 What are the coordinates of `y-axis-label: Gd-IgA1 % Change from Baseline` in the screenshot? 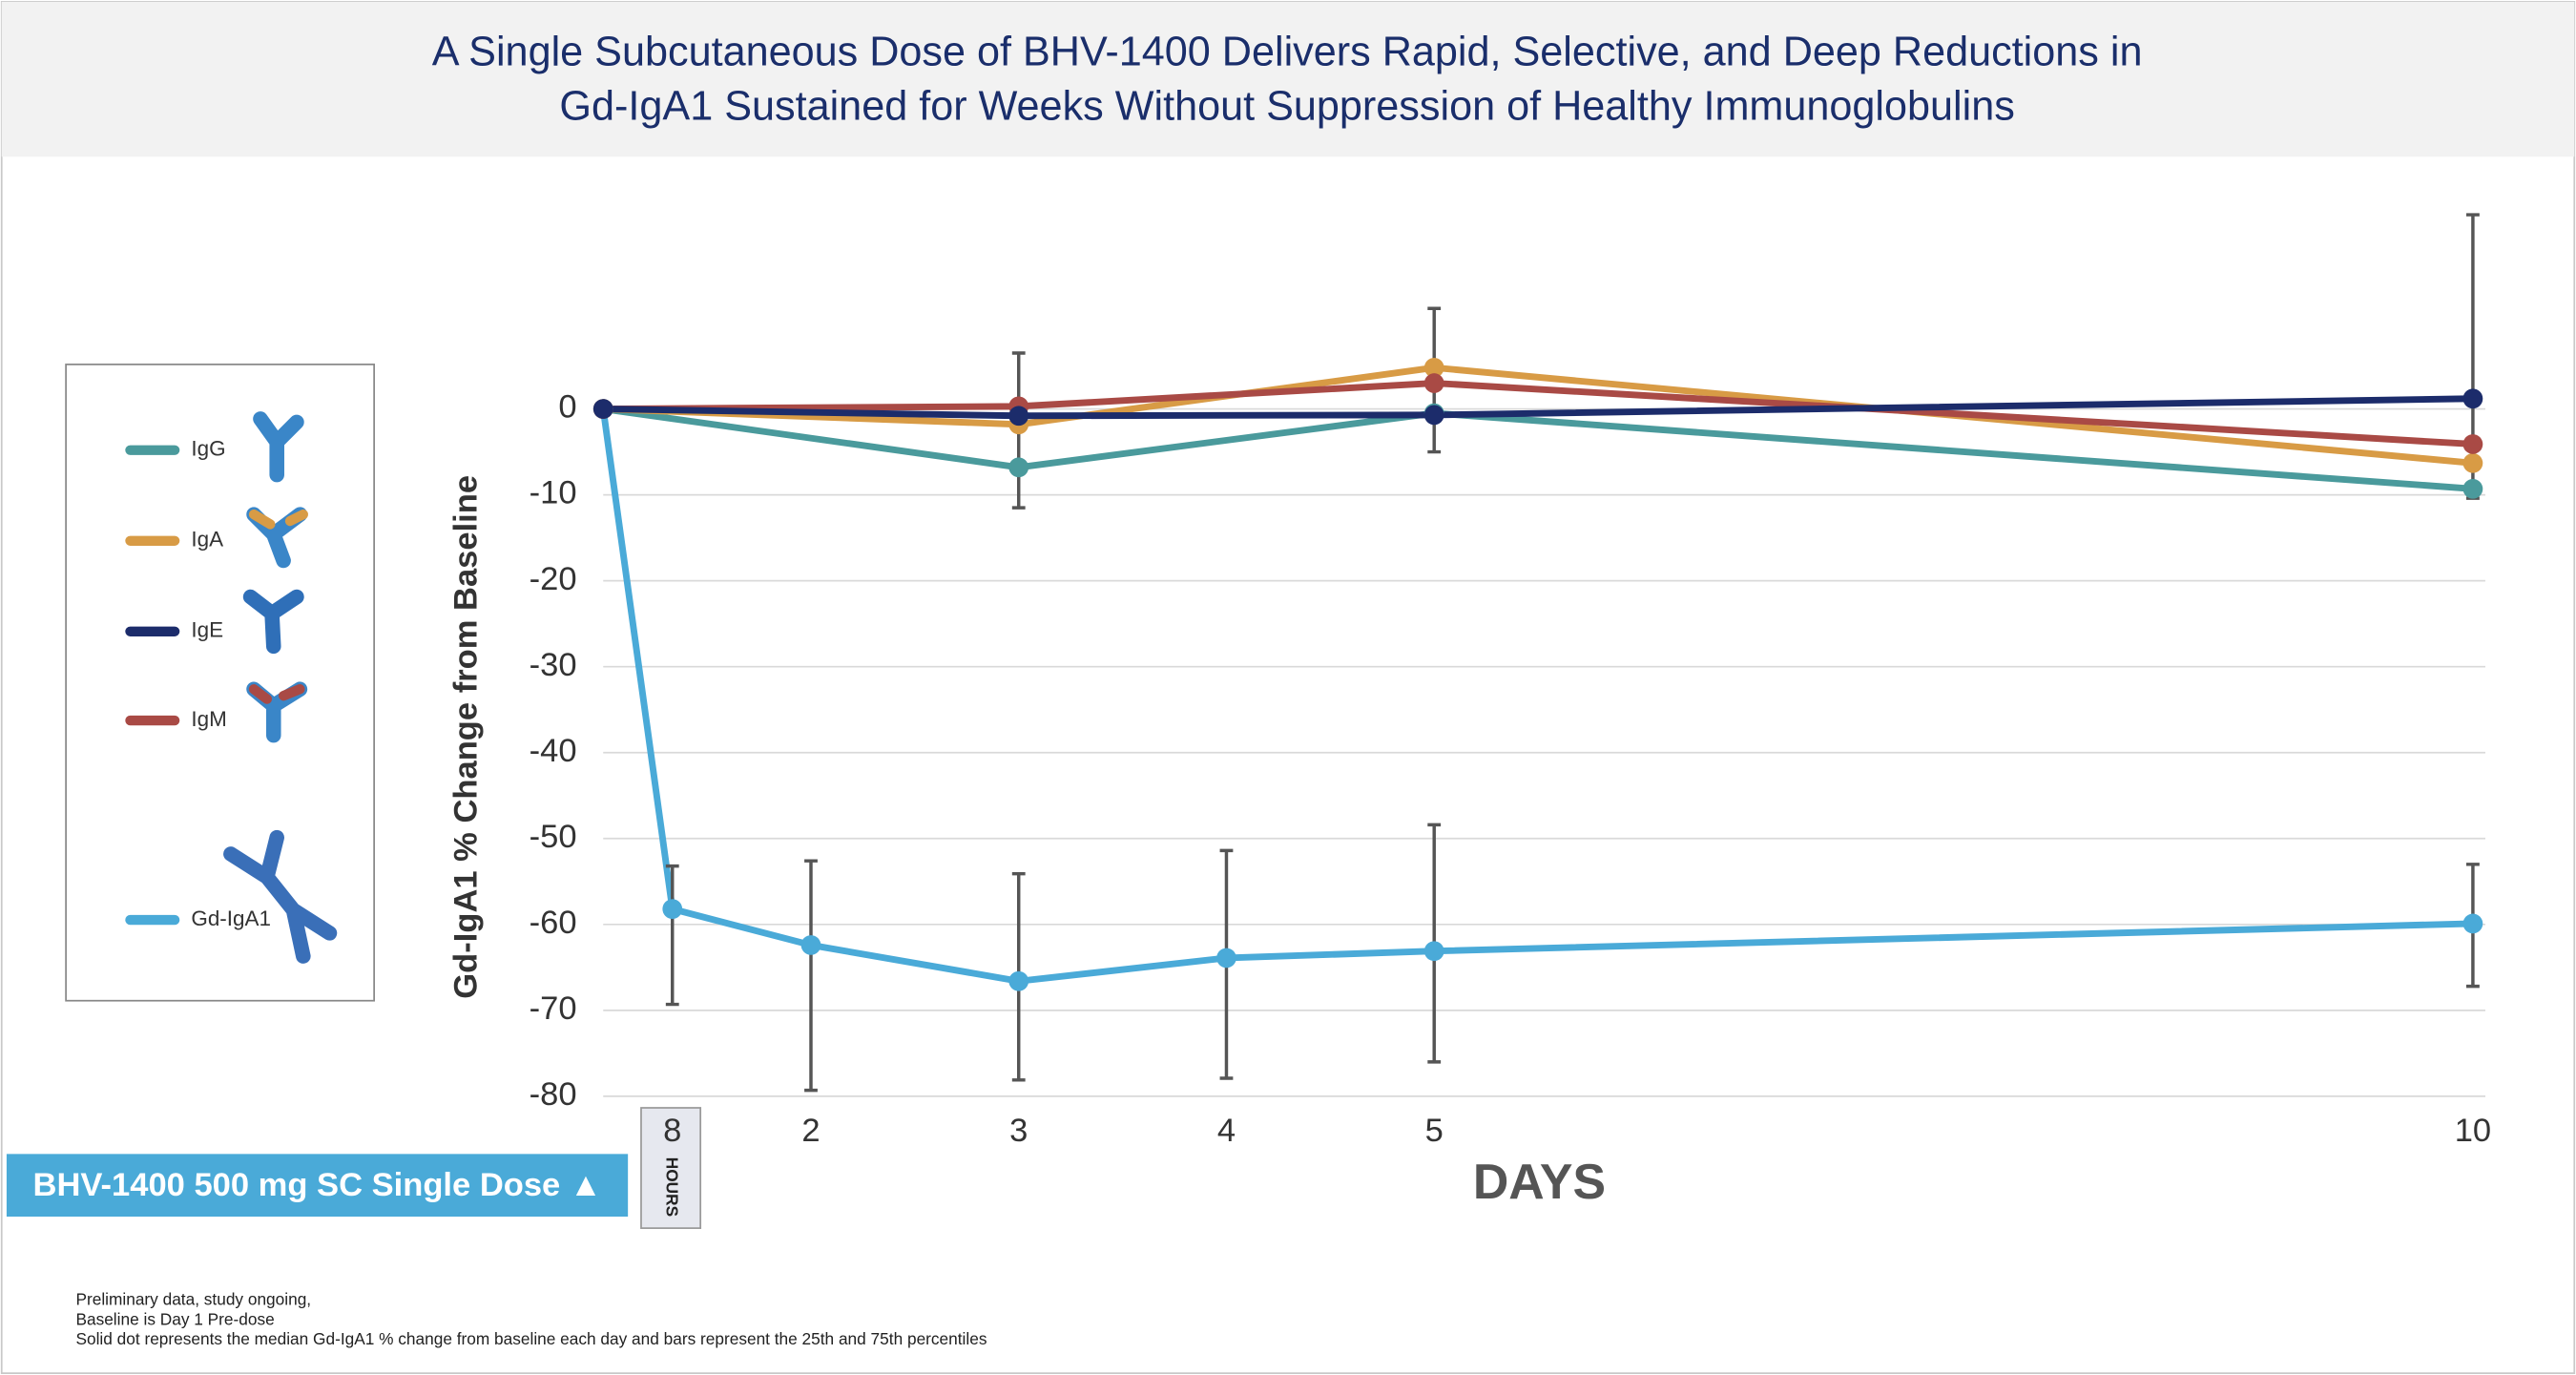 It's located at (466, 737).